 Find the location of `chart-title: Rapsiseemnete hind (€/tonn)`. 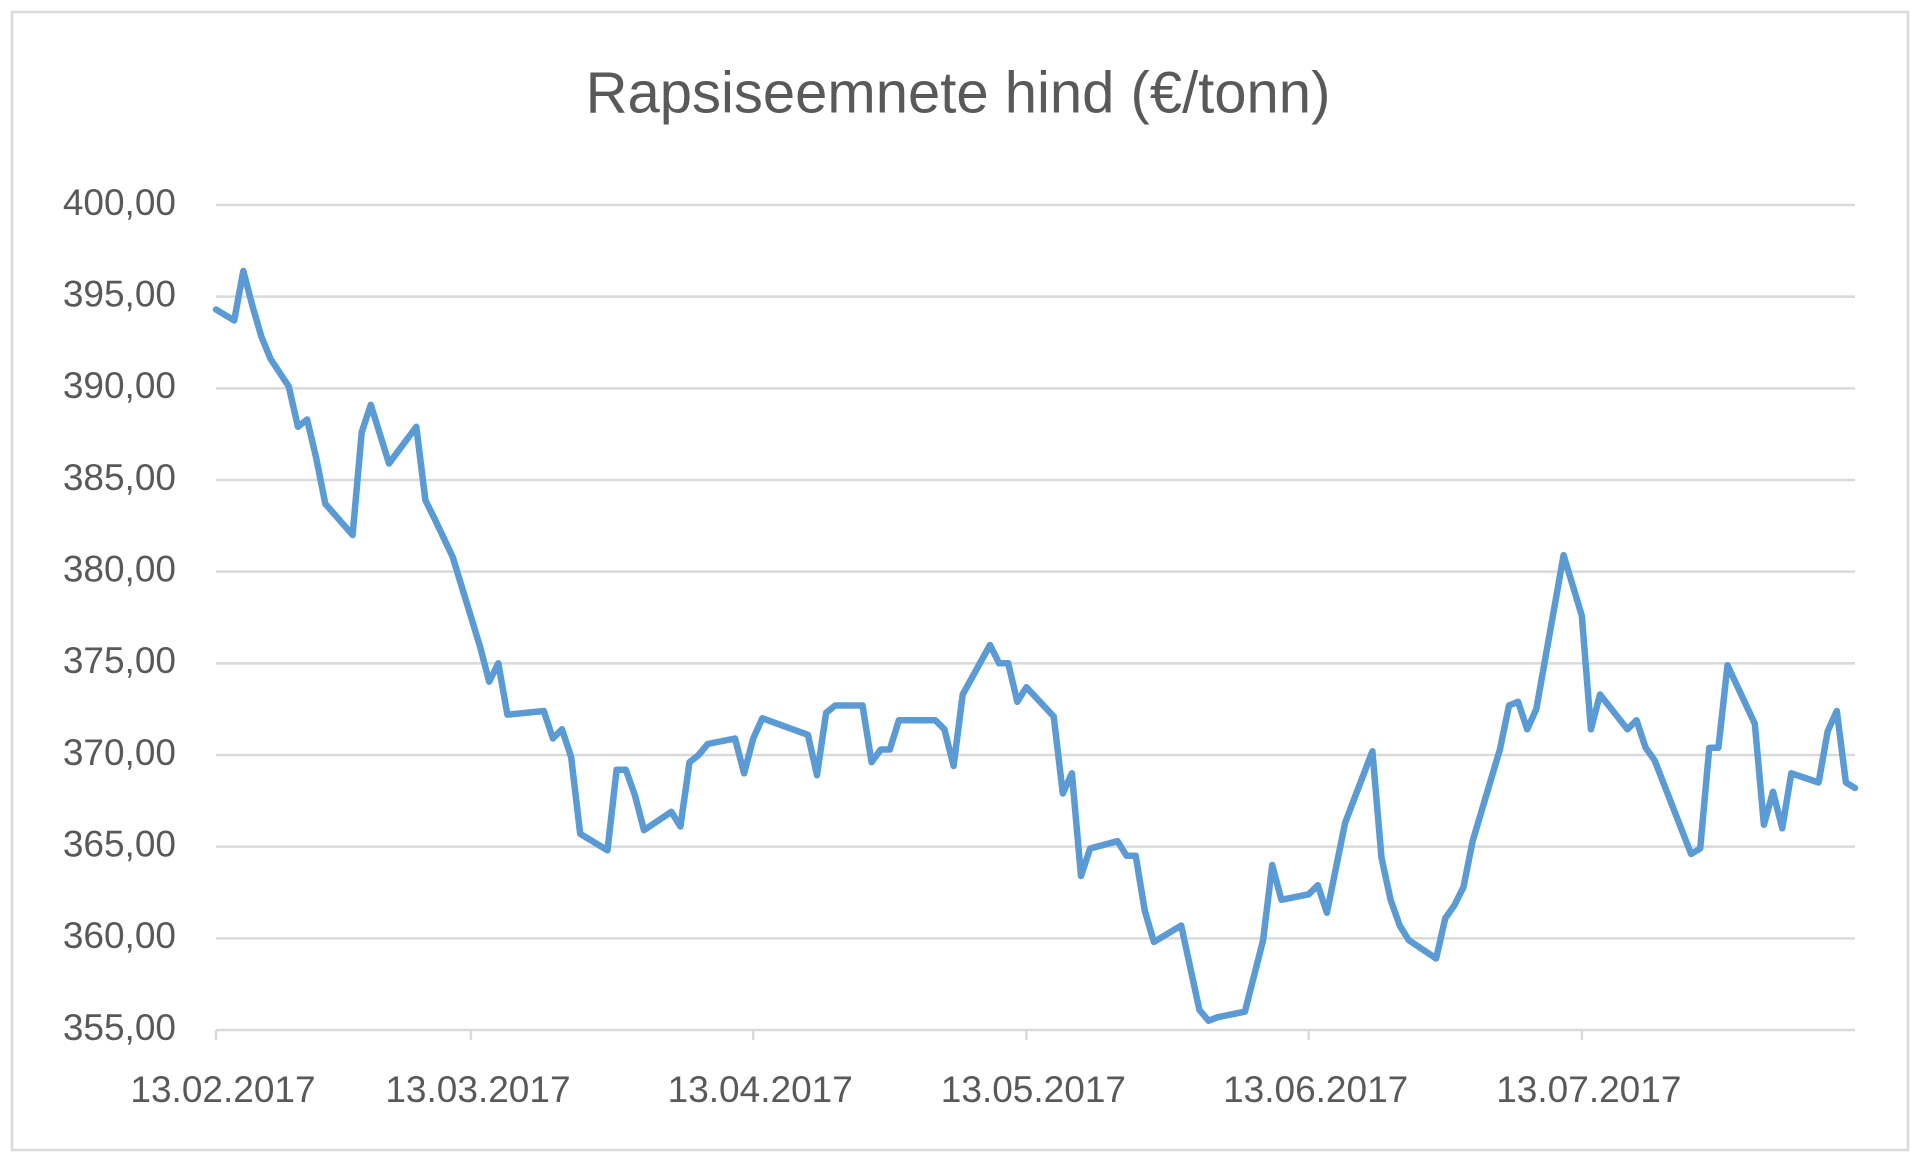

chart-title: Rapsiseemnete hind (€/tonn) is located at coordinates (958, 92).